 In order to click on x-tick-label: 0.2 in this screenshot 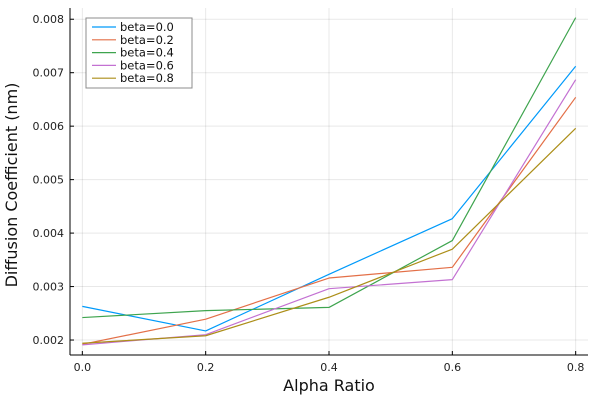, I will do `click(206, 367)`.